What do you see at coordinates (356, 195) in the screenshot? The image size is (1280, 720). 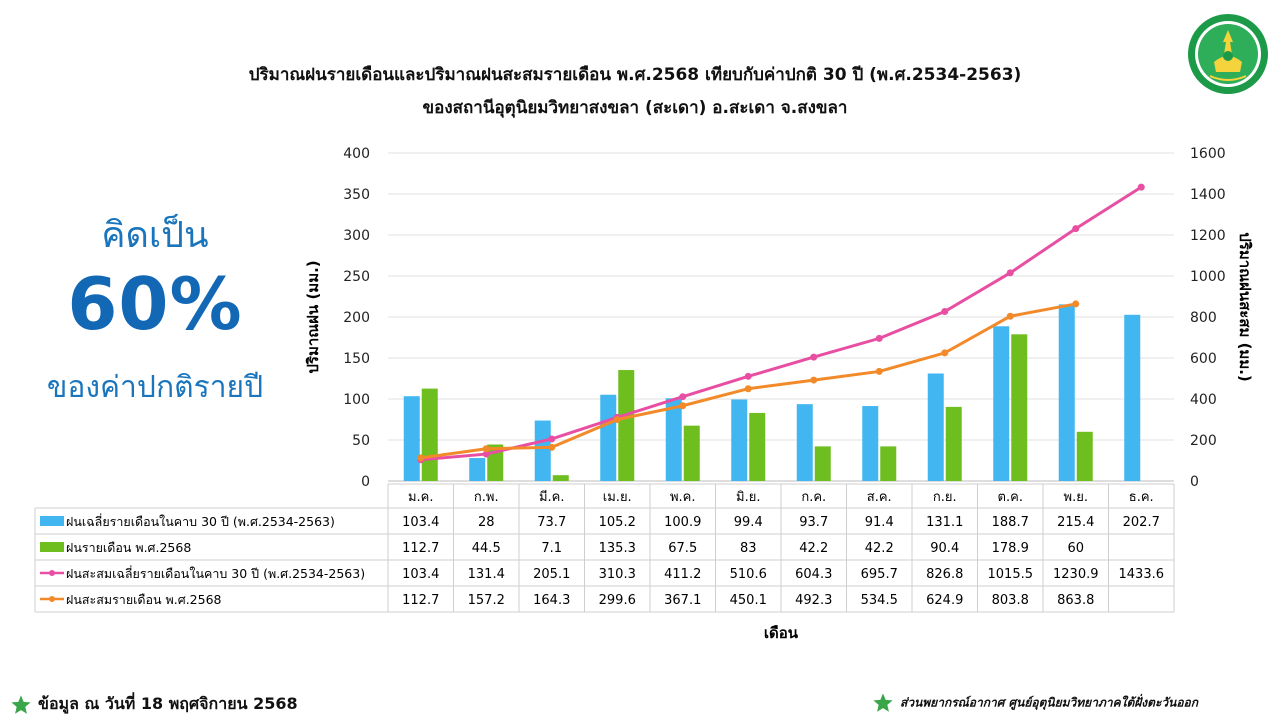 I see `y-tick-label: 350` at bounding box center [356, 195].